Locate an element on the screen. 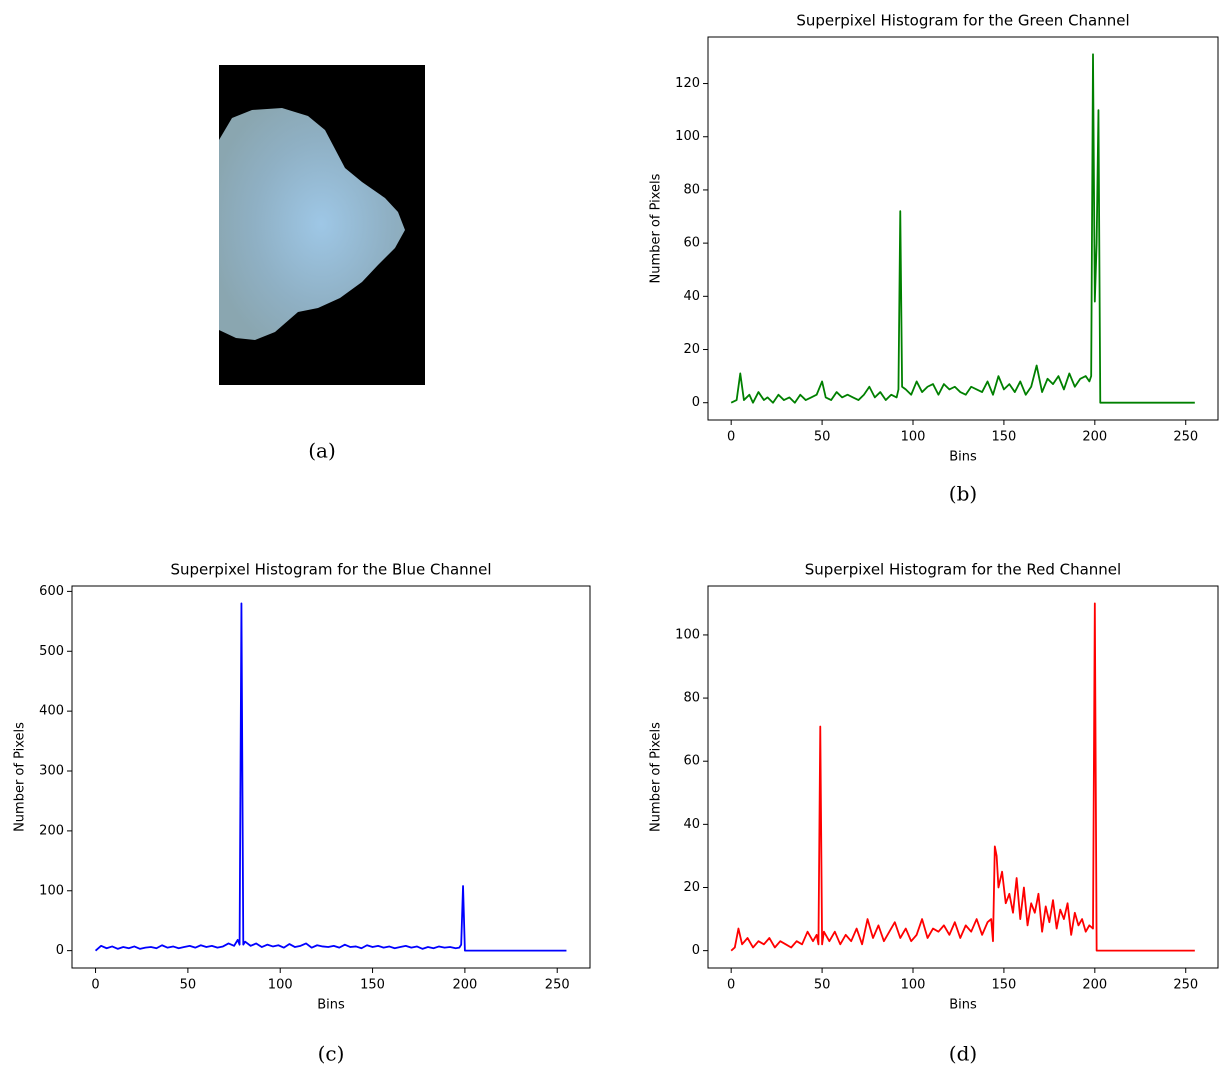  y-tick-label: 600 is located at coordinates (51, 591).